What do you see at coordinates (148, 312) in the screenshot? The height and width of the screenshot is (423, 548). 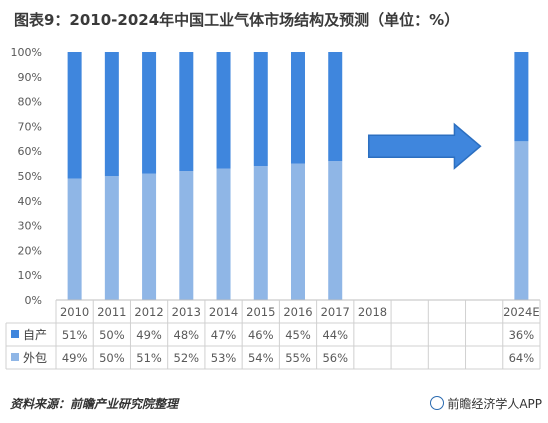 I see `x-category-label: 2012` at bounding box center [148, 312].